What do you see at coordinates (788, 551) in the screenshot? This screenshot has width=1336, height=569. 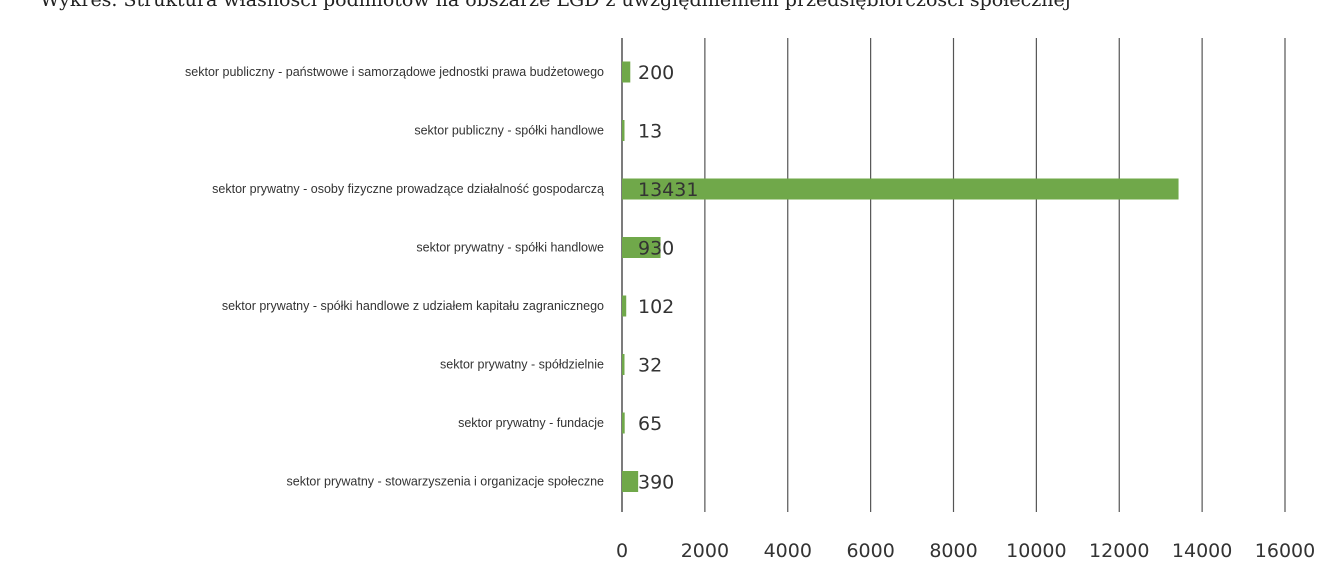 I see `x-tick-label: 4000` at bounding box center [788, 551].